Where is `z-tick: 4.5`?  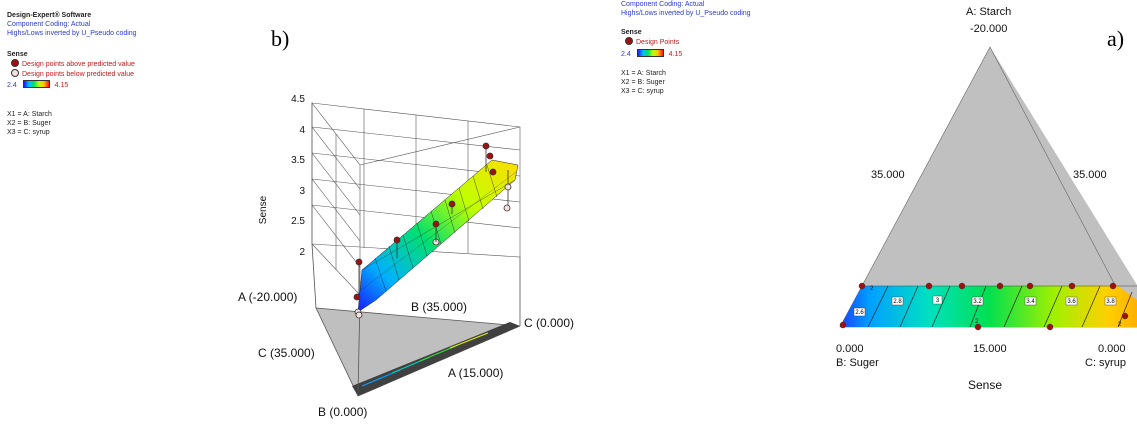
z-tick: 4.5 is located at coordinates (298, 99).